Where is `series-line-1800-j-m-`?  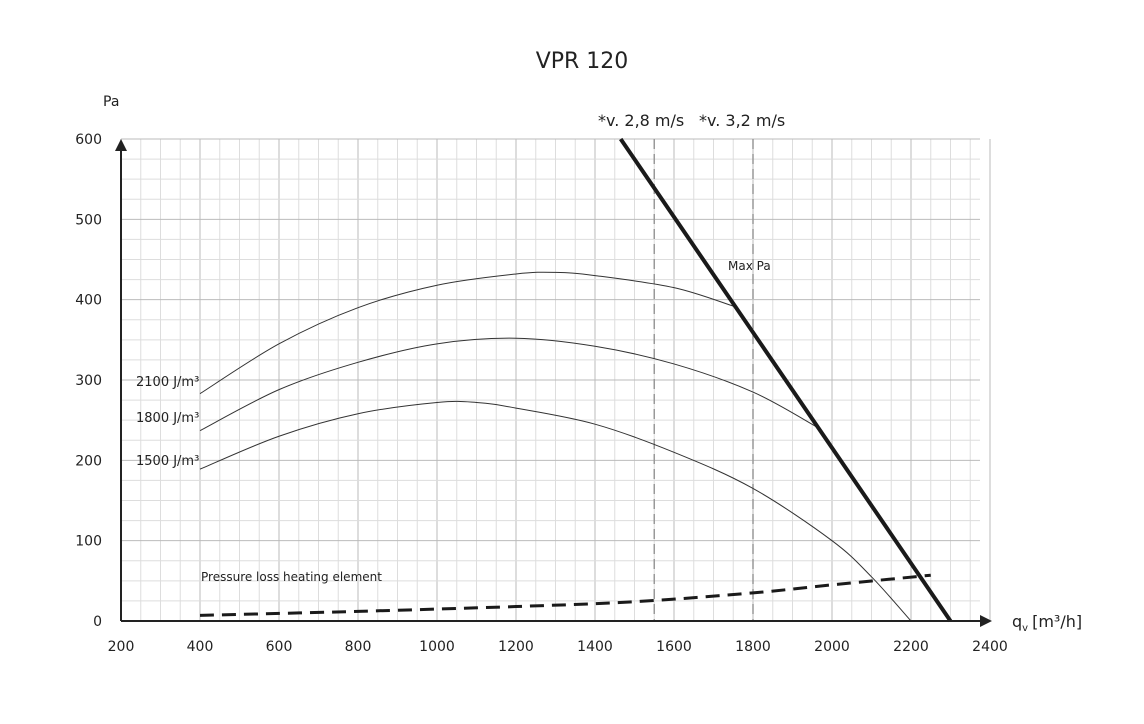 series-line-1800-j-m- is located at coordinates (508, 384).